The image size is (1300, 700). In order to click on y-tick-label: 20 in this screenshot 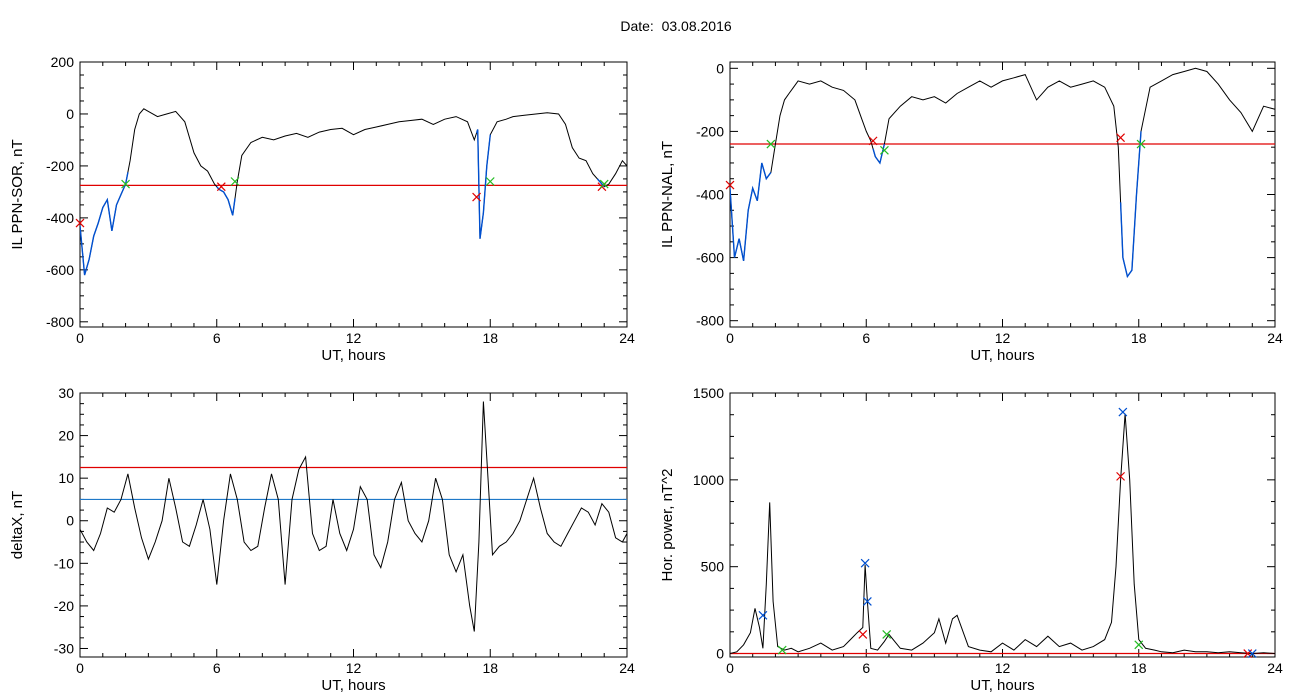, I will do `click(66, 436)`.